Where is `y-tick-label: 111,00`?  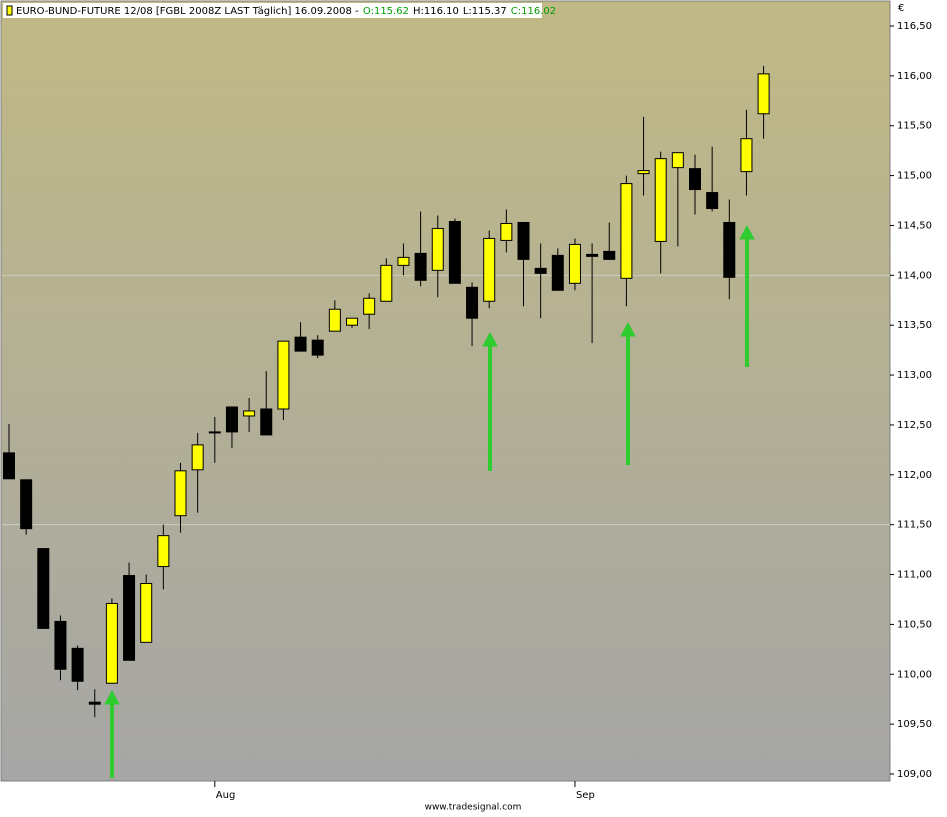 y-tick-label: 111,00 is located at coordinates (914, 575).